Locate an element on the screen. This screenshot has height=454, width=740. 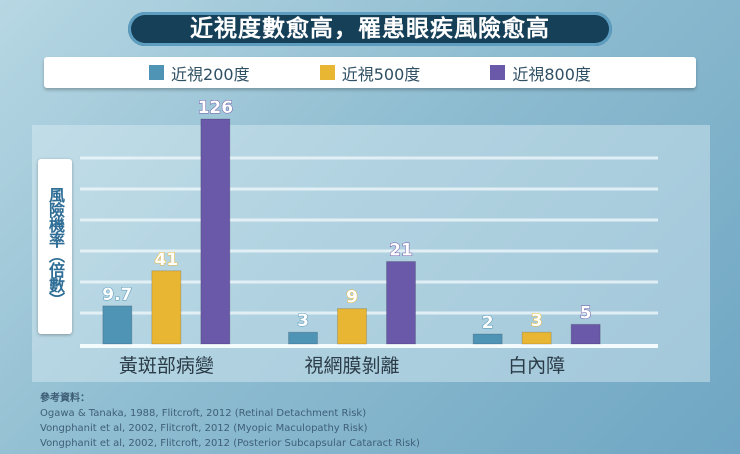
legend-item-200: 近視200度 is located at coordinates (199, 73).